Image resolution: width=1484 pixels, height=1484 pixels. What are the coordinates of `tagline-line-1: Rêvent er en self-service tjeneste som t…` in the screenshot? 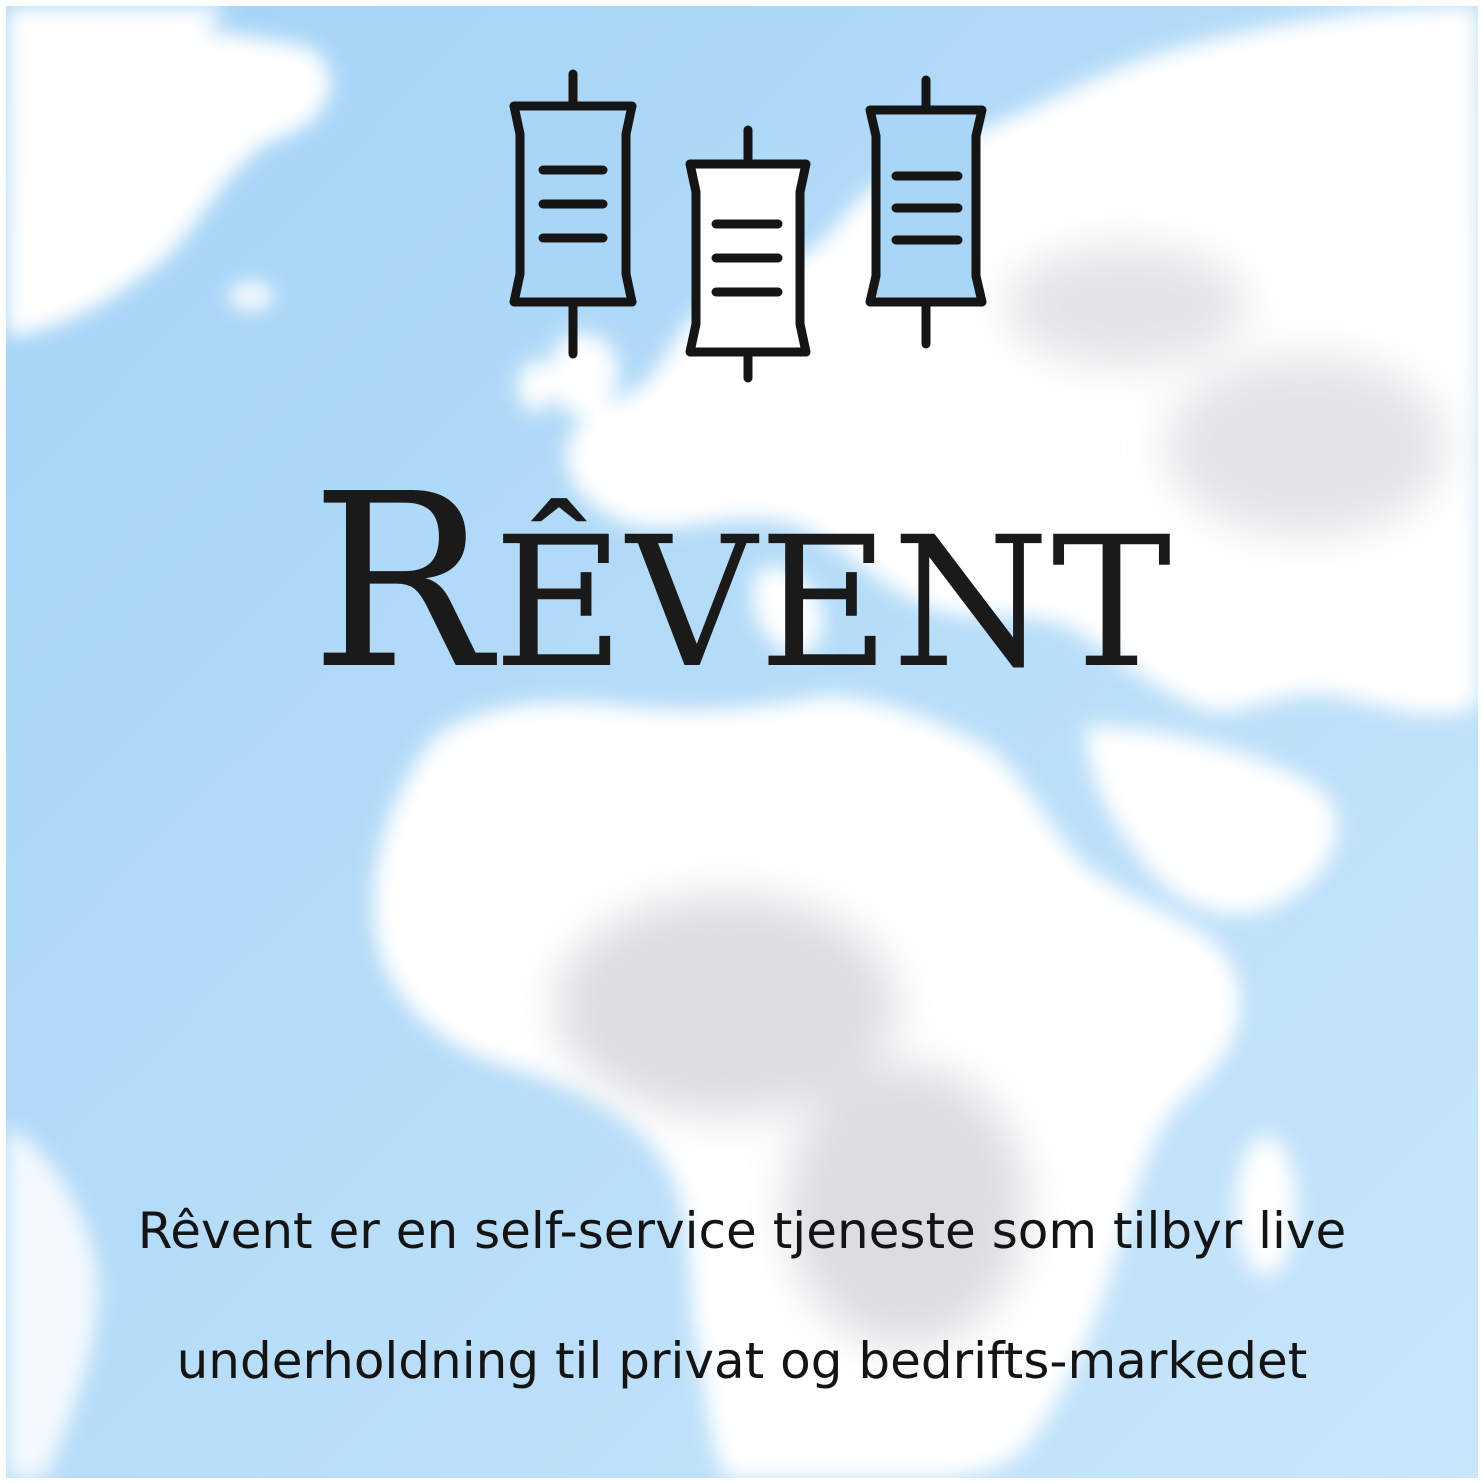 It's located at (742, 1231).